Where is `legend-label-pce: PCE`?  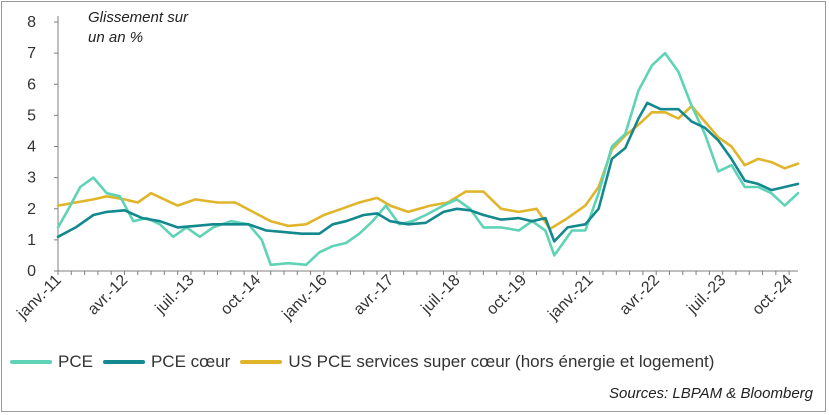
legend-label-pce: PCE is located at coordinates (75, 361).